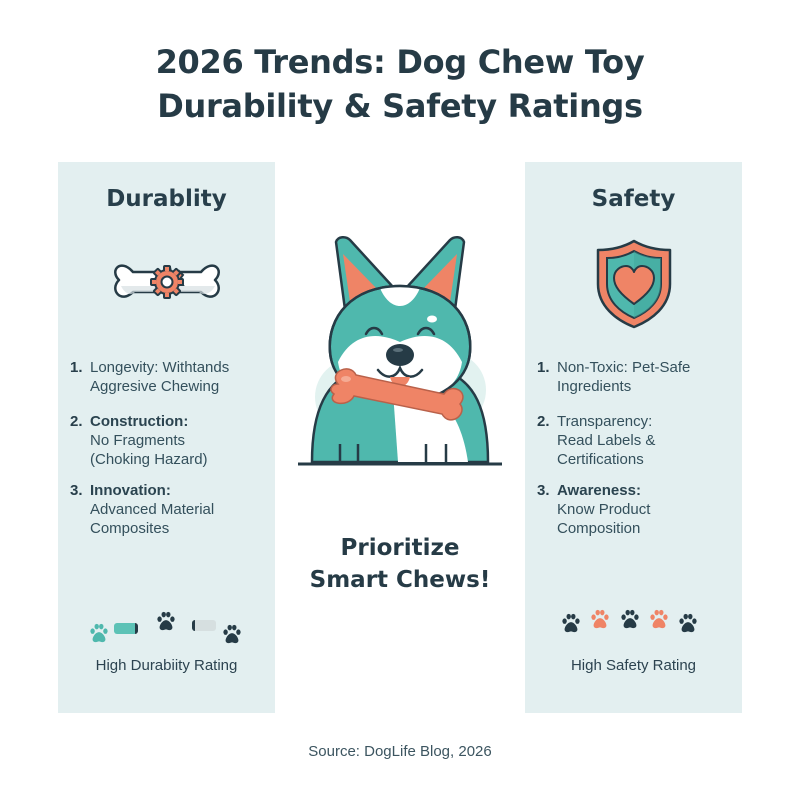 This screenshot has height=800, width=800. Describe the element at coordinates (160, 367) in the screenshot. I see `item-label: Longevity: Withtands` at that location.